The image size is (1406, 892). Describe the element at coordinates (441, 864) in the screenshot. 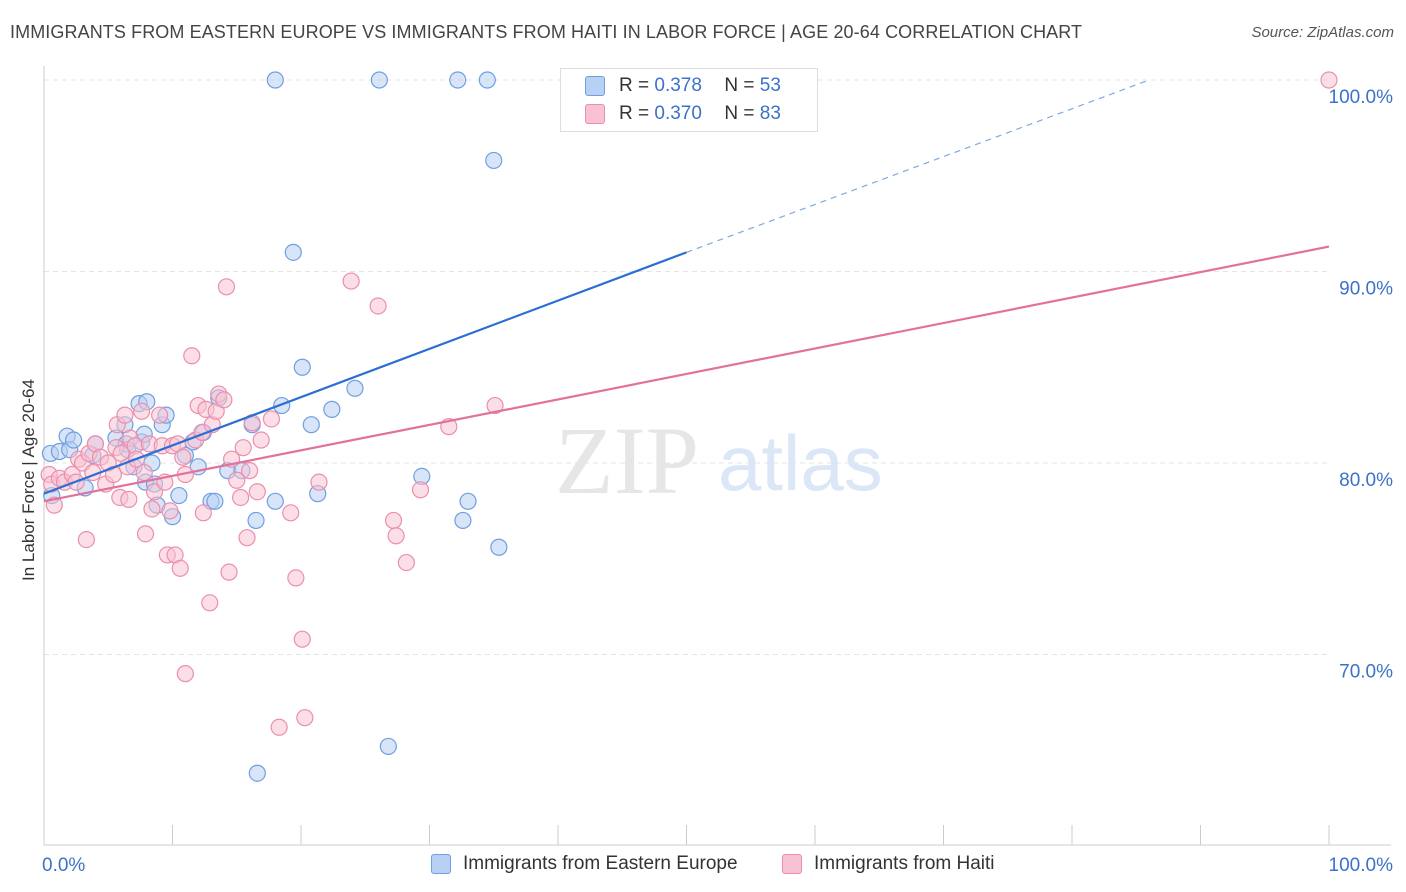

I see `bottom-legend-swatch-blue` at that location.